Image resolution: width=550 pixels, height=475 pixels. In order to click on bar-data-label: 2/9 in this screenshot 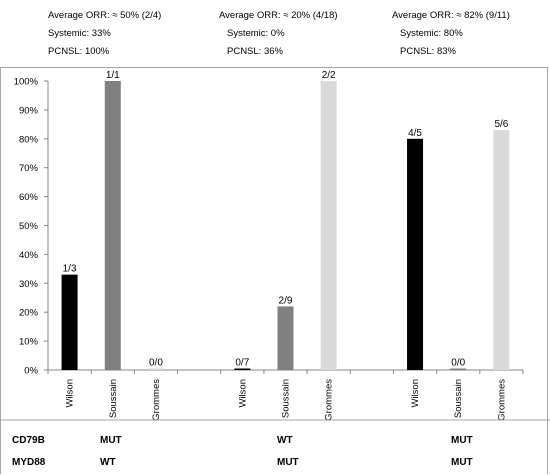, I will do `click(286, 300)`.